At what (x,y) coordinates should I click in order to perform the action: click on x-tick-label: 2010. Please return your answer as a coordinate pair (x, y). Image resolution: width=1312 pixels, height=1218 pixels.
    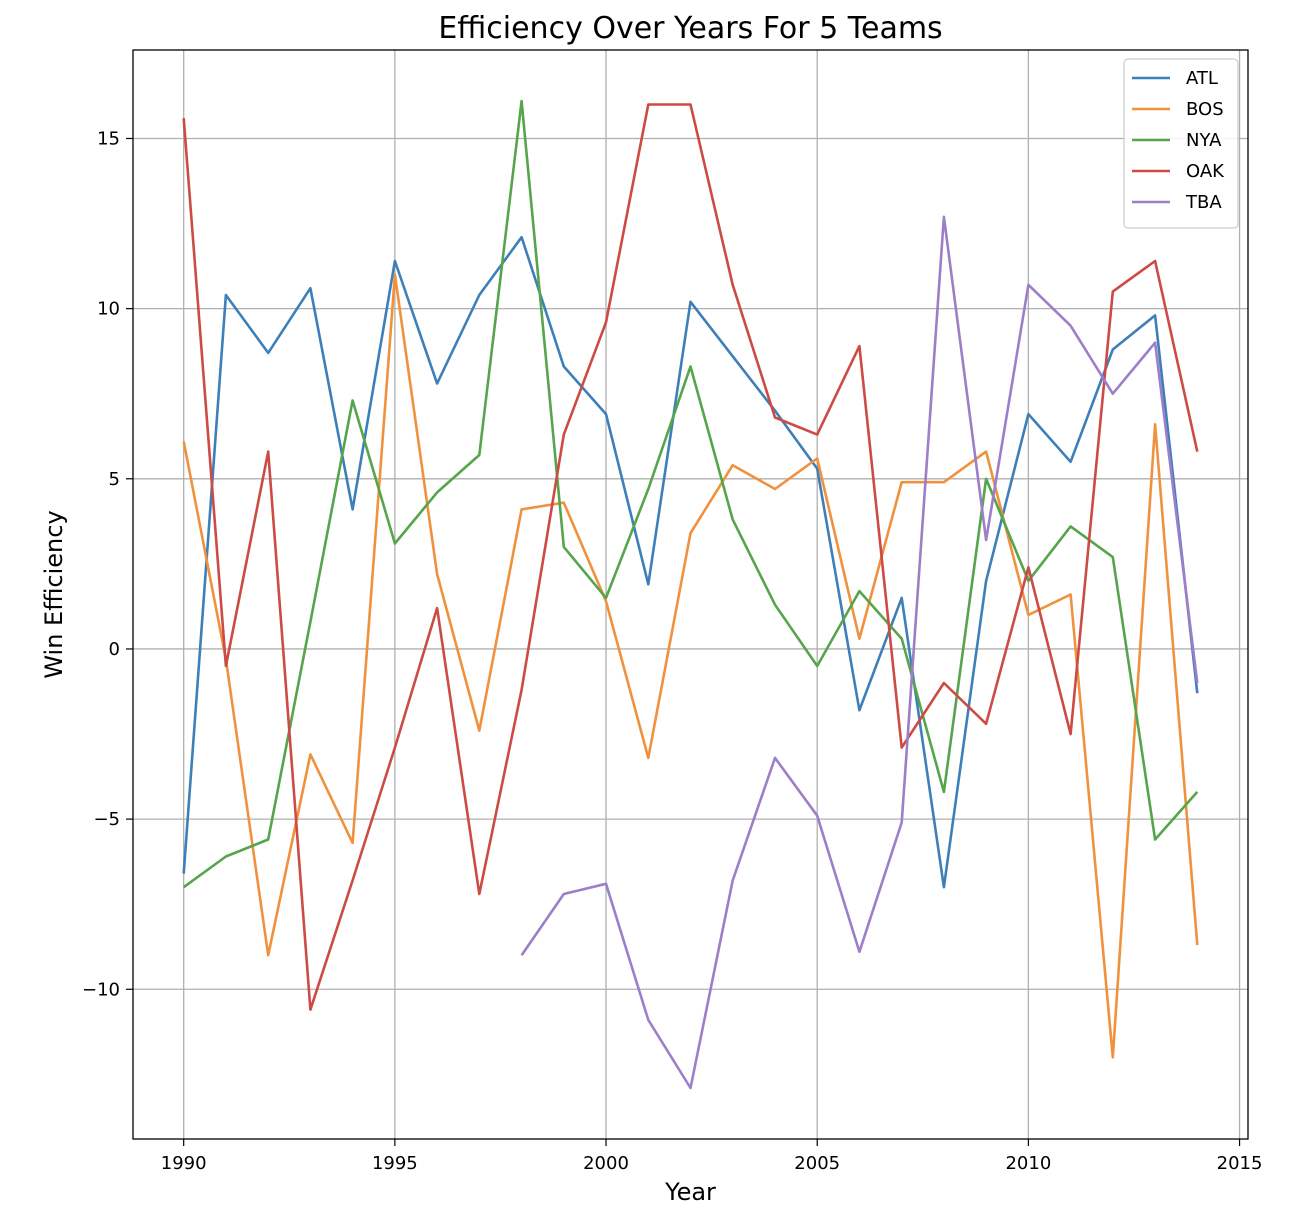
    Looking at the image, I should click on (1028, 1163).